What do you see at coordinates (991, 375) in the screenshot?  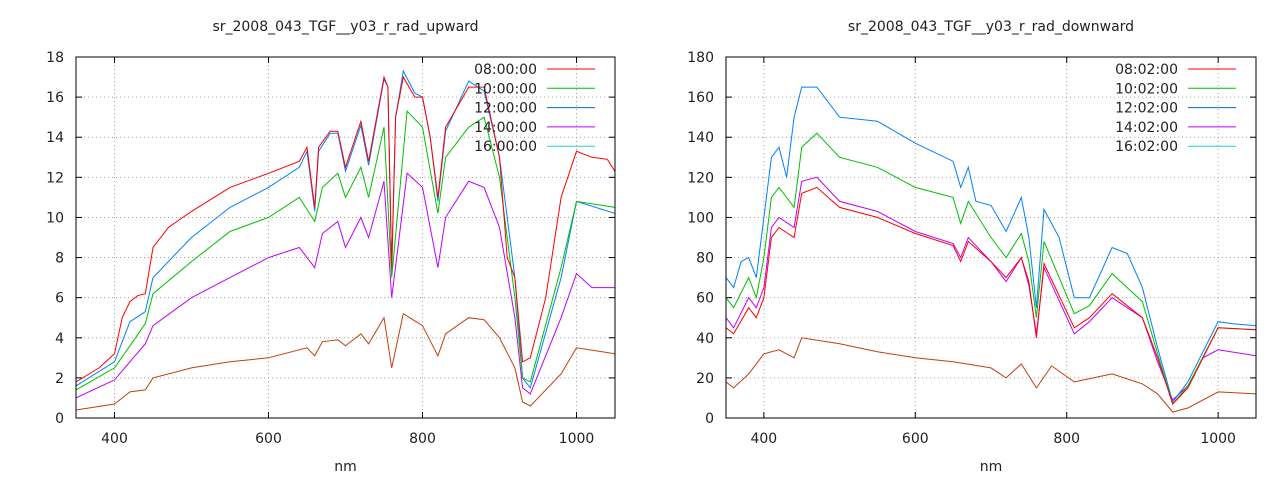 I see `series-line-16:02:00` at bounding box center [991, 375].